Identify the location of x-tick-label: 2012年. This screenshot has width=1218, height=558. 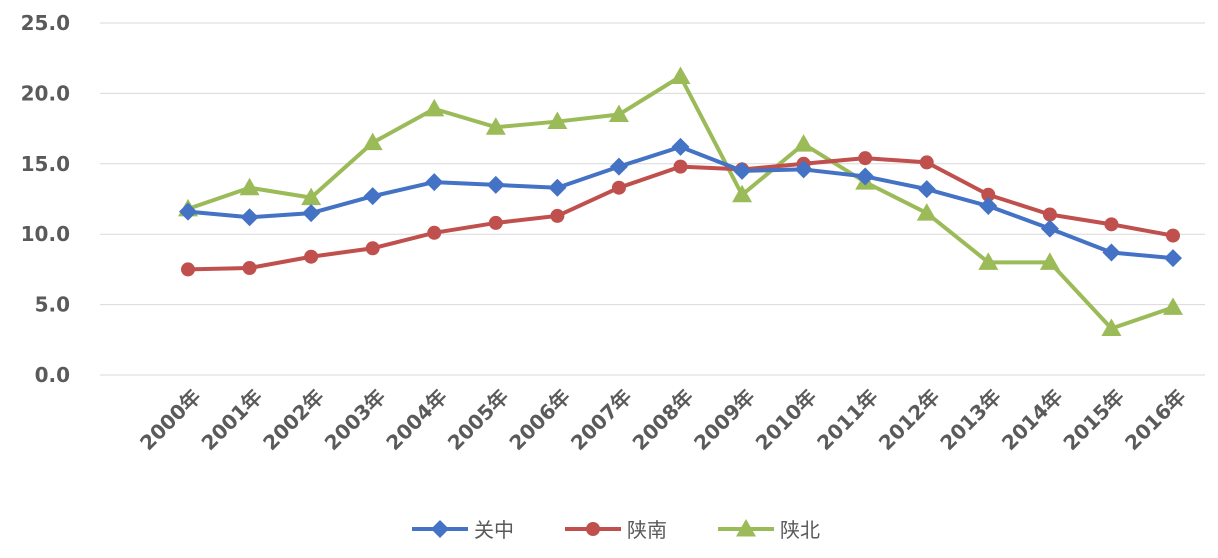
(909, 420).